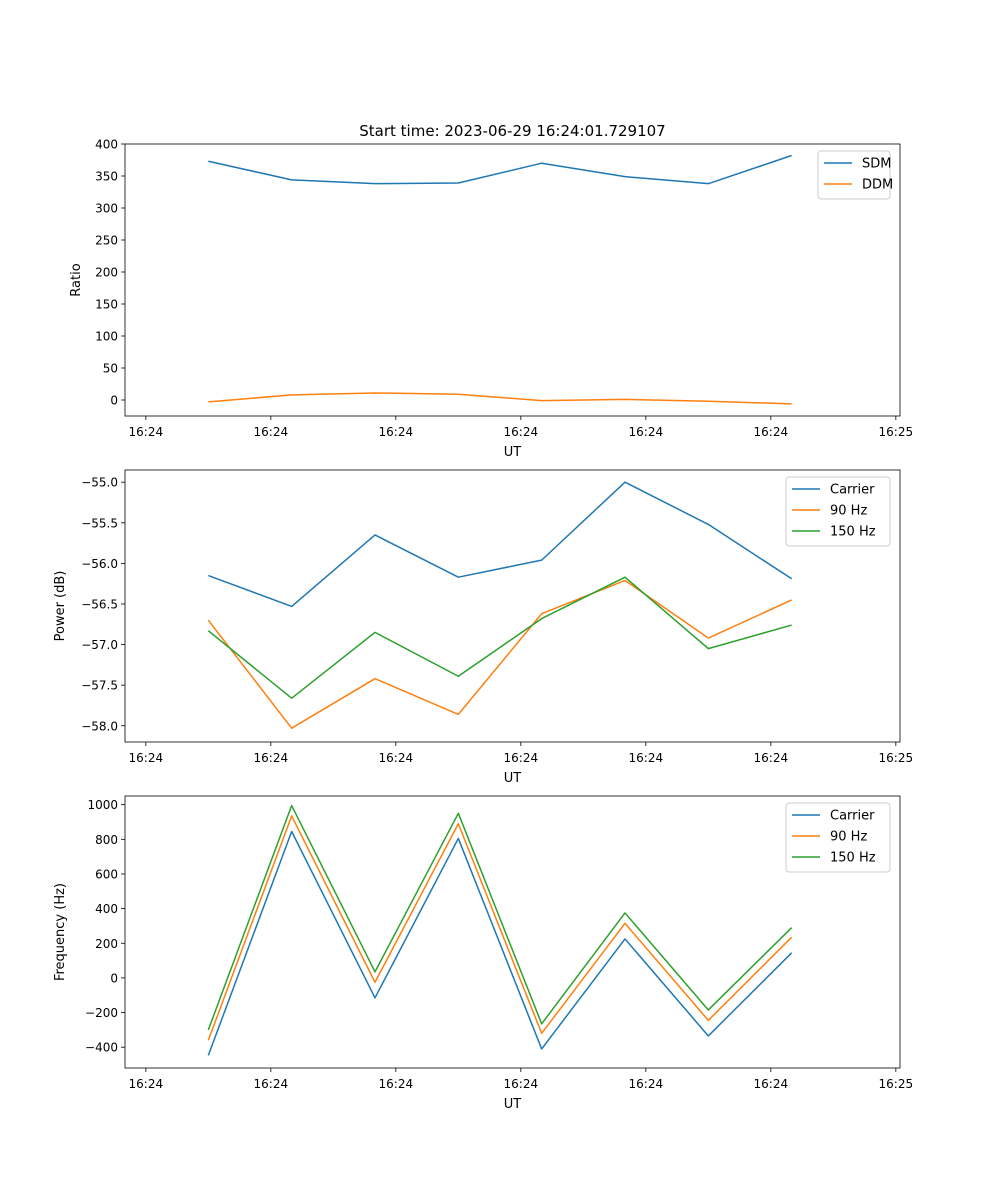 The width and height of the screenshot is (1000, 1200). I want to click on power-series-line-90-hz, so click(499, 654).